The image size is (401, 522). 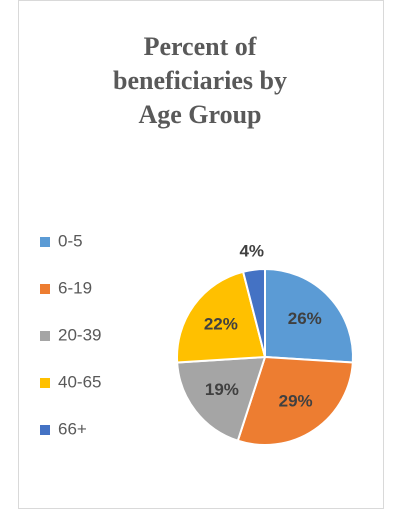 What do you see at coordinates (70, 240) in the screenshot?
I see `legend-label: 0-5` at bounding box center [70, 240].